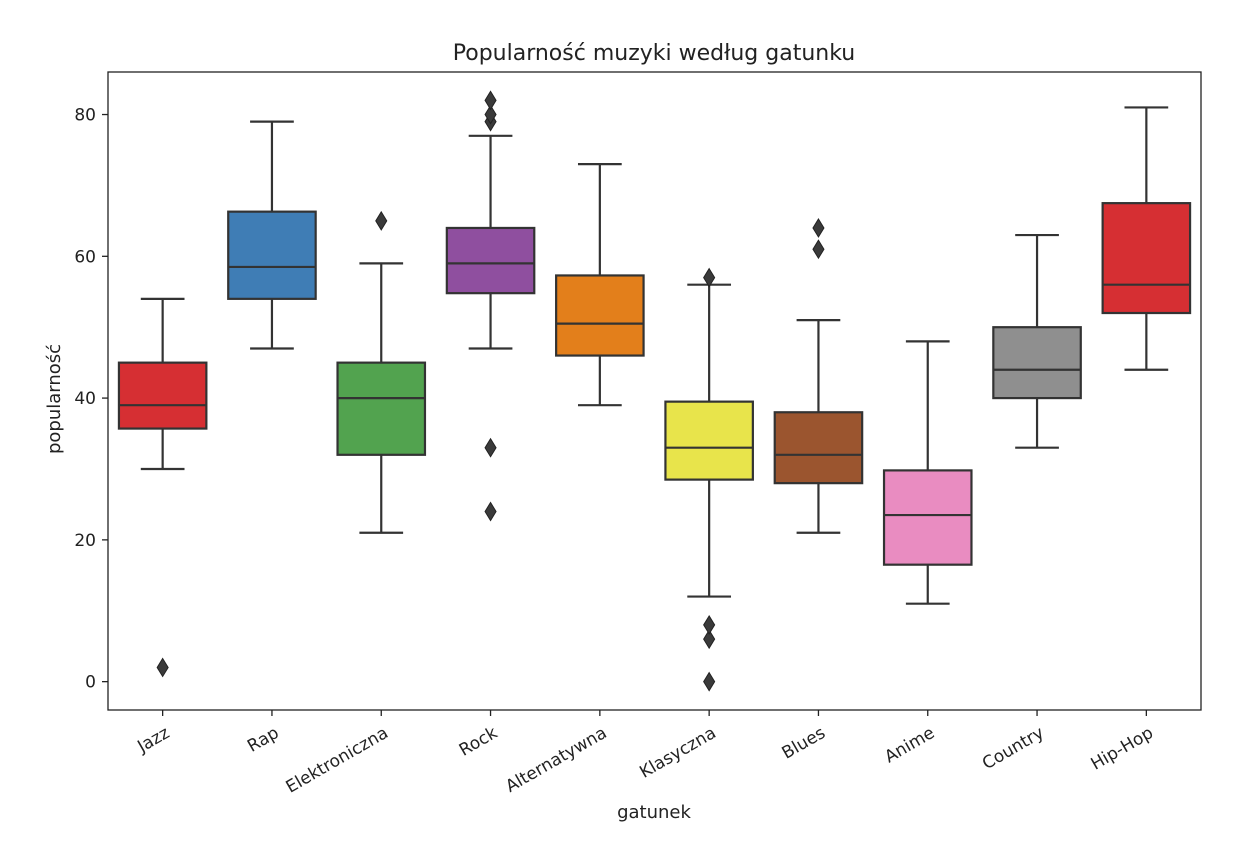 Image resolution: width=1243 pixels, height=864 pixels. I want to click on y-axis: 0 20 40 60 80, so click(91, 399).